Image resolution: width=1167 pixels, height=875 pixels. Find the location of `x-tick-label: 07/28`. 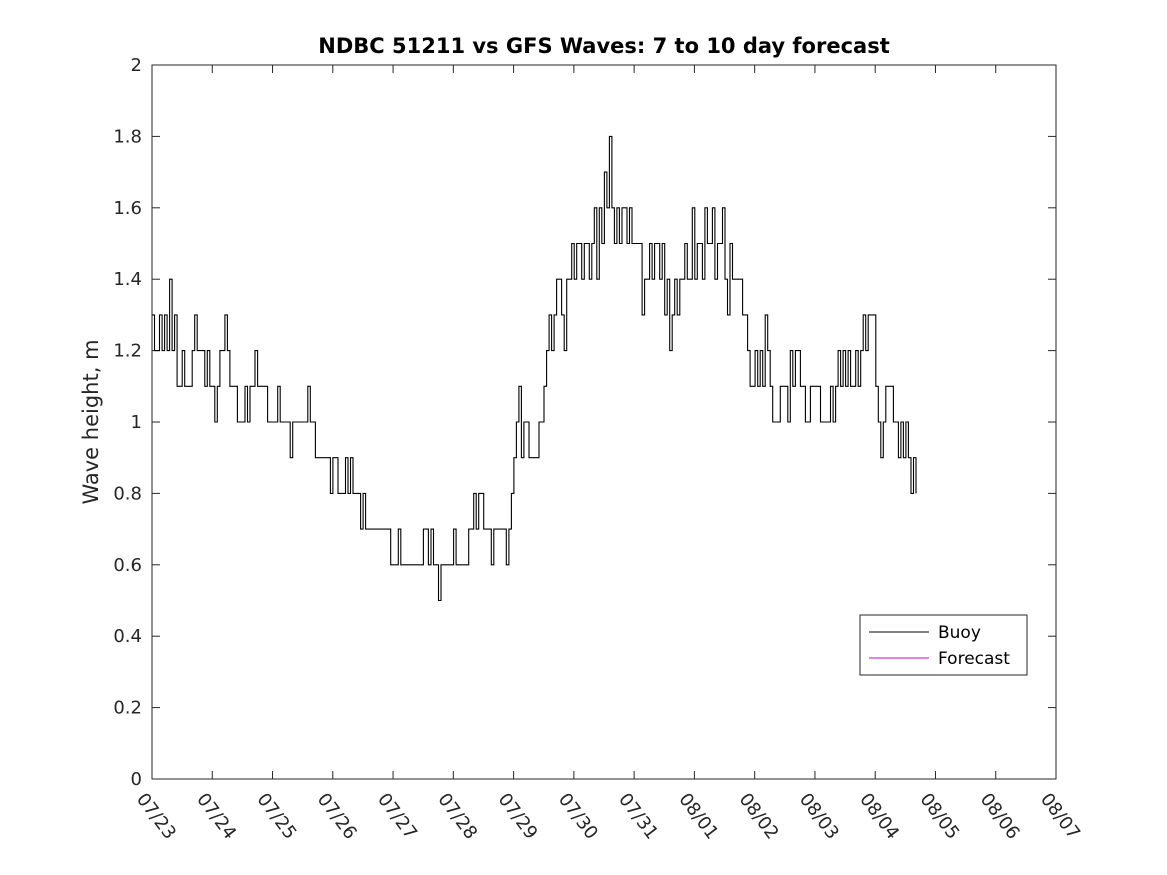

x-tick-label: 07/28 is located at coordinates (457, 816).